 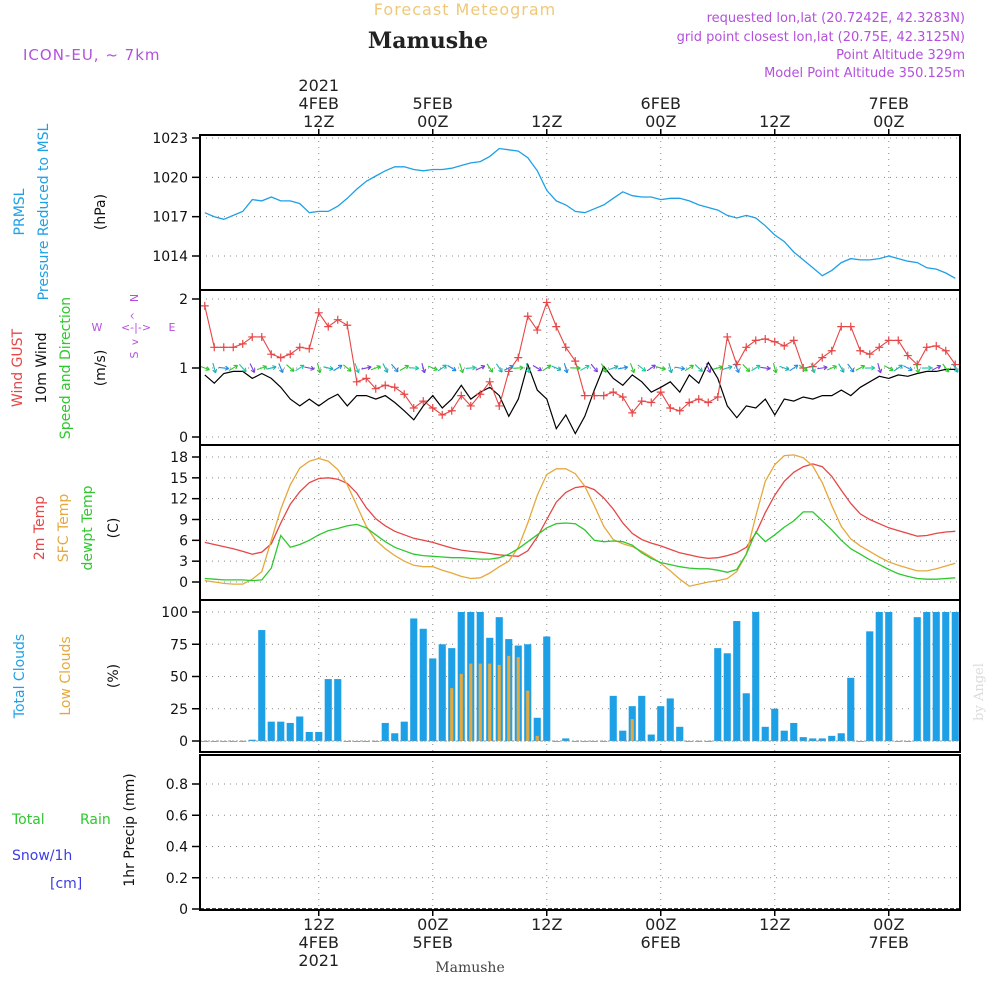 What do you see at coordinates (114, 528) in the screenshot?
I see `temp-unit: (C)` at bounding box center [114, 528].